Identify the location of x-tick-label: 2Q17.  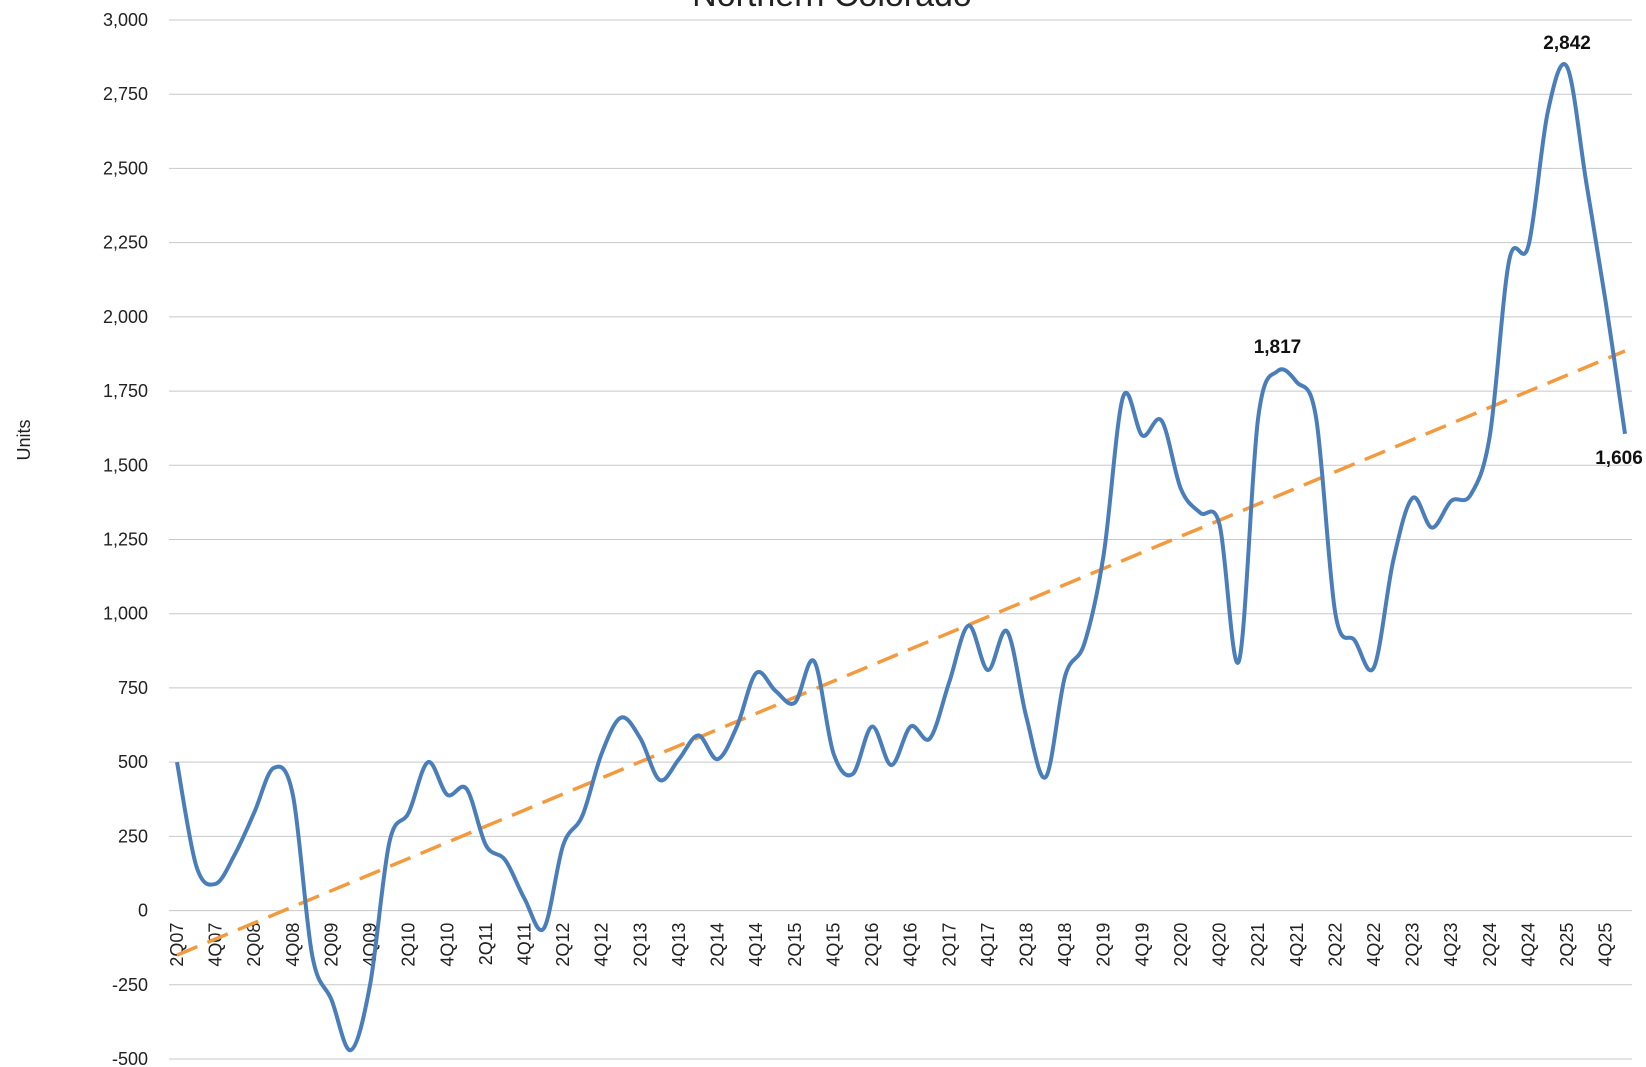
(949, 945).